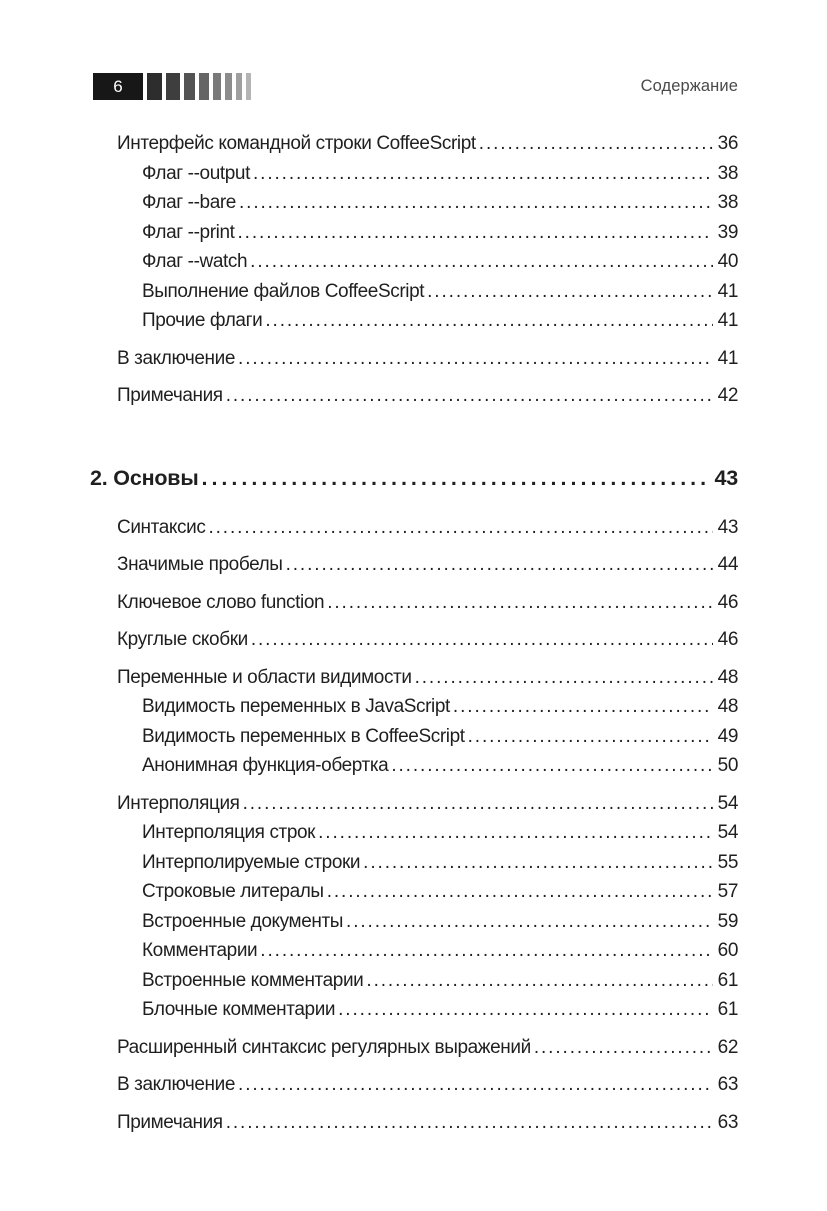 This screenshot has height=1211, width=827. I want to click on toc-entry-label: Комментарии, so click(200, 950).